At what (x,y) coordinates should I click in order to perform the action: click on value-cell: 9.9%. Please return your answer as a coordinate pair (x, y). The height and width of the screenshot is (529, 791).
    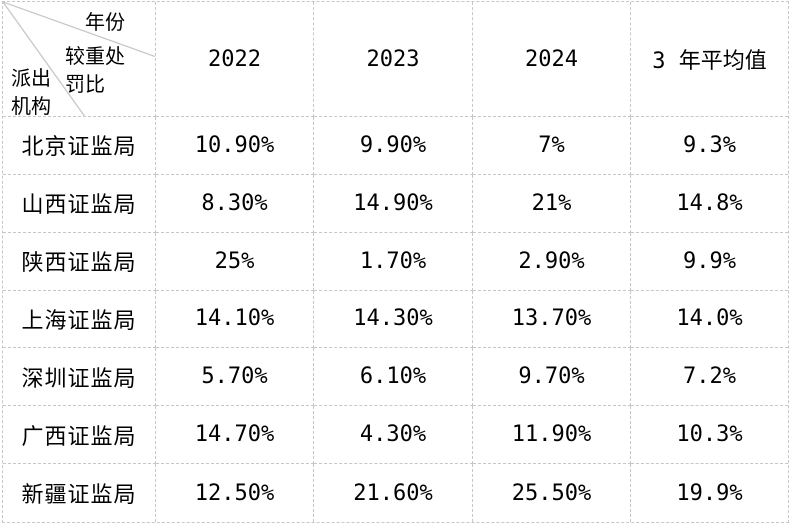
    Looking at the image, I should click on (709, 262).